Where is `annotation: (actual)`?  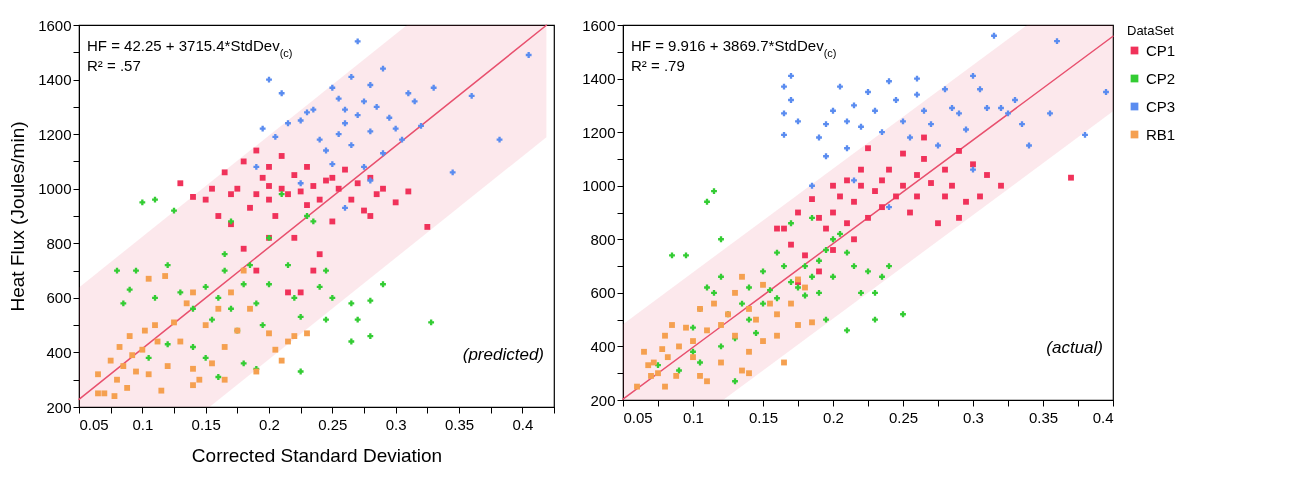
annotation: (actual) is located at coordinates (1074, 347).